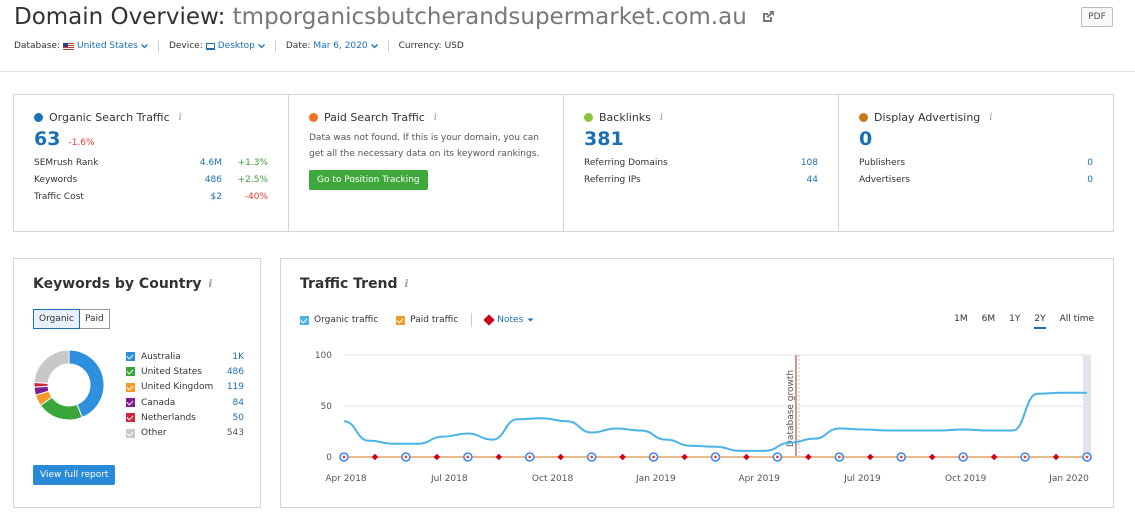 This screenshot has width=1135, height=521. I want to click on us-flag-icon, so click(68, 46).